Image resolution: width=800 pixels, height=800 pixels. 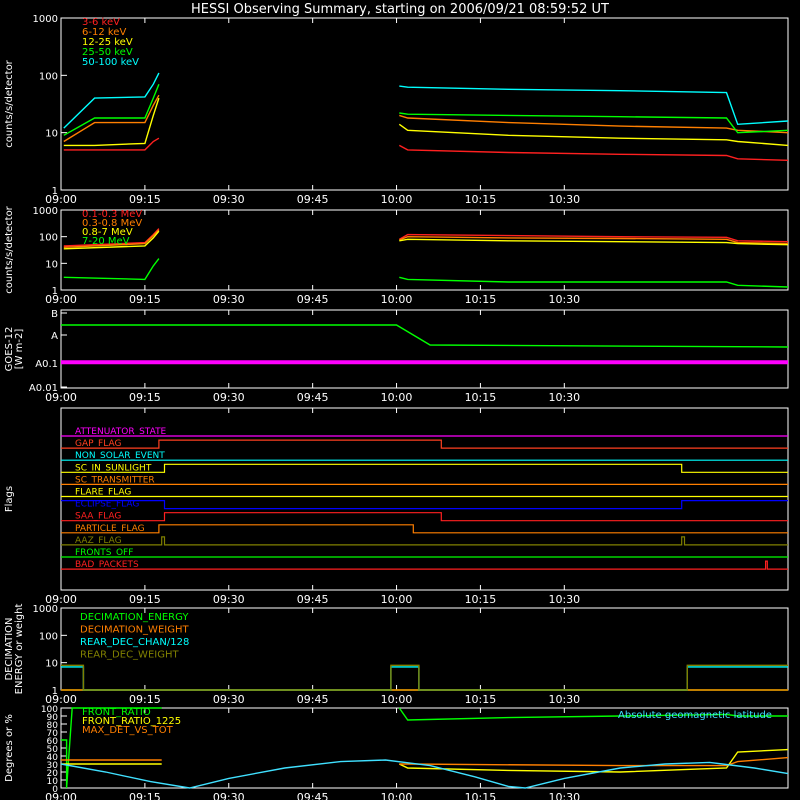 What do you see at coordinates (129, 655) in the screenshot?
I see `legend-entry: REAR_DEC_WEIGHT` at bounding box center [129, 655].